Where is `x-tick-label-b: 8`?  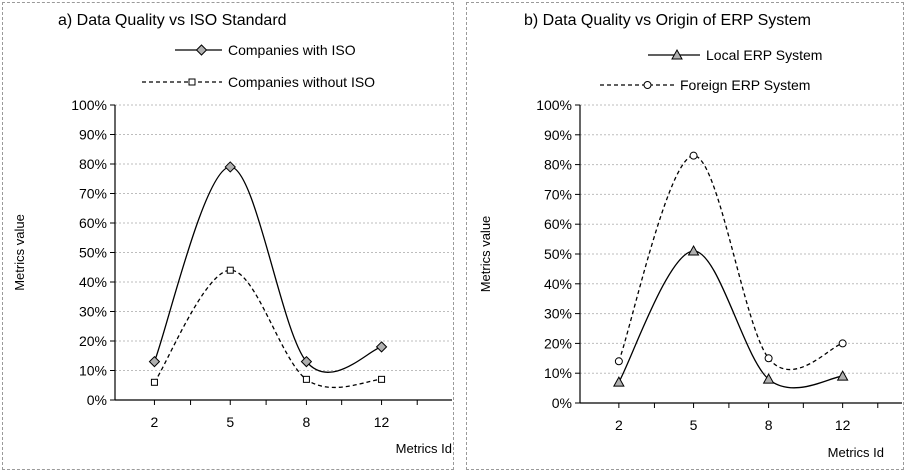 x-tick-label-b: 8 is located at coordinates (769, 425).